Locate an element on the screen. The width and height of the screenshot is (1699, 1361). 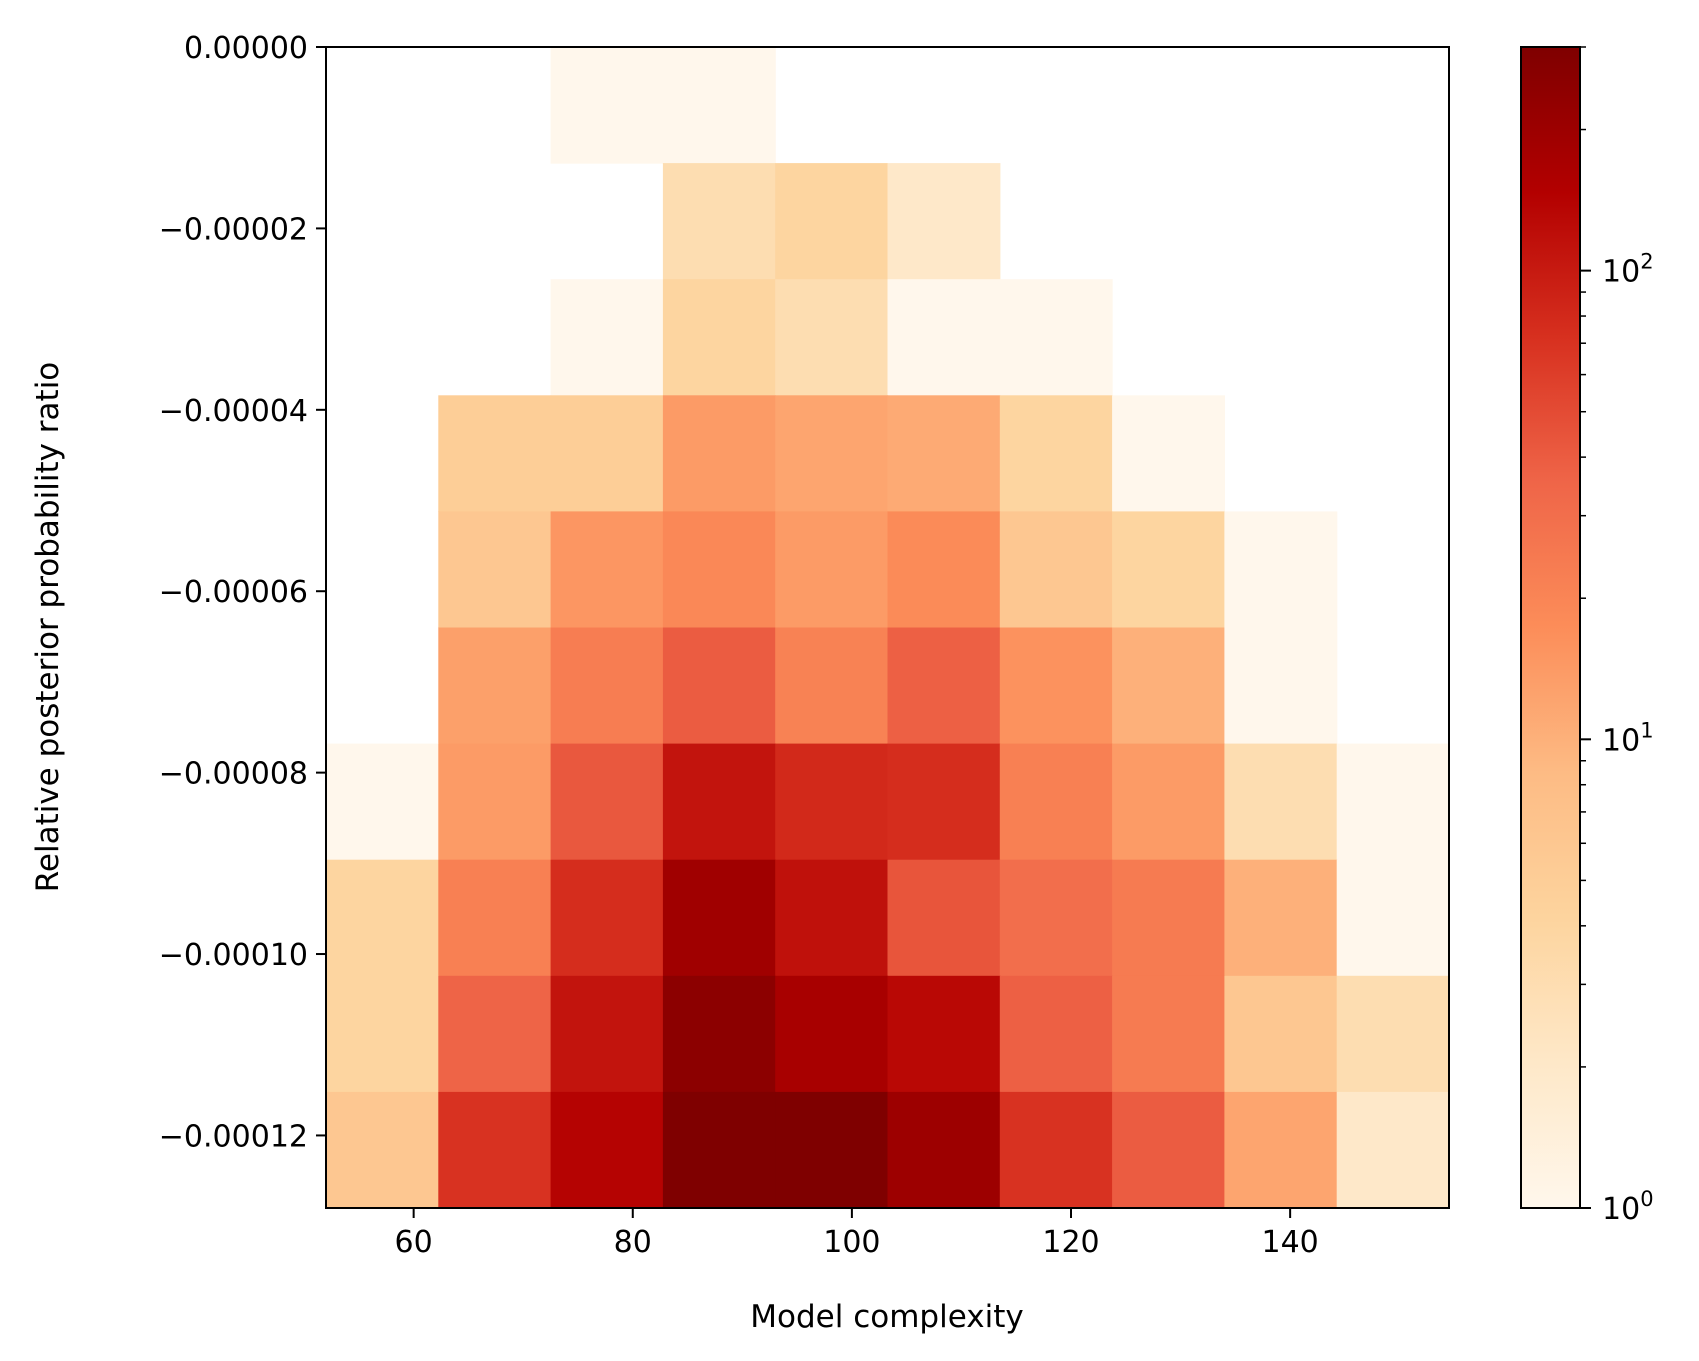
x-tick-label: 100 is located at coordinates (851, 1242).